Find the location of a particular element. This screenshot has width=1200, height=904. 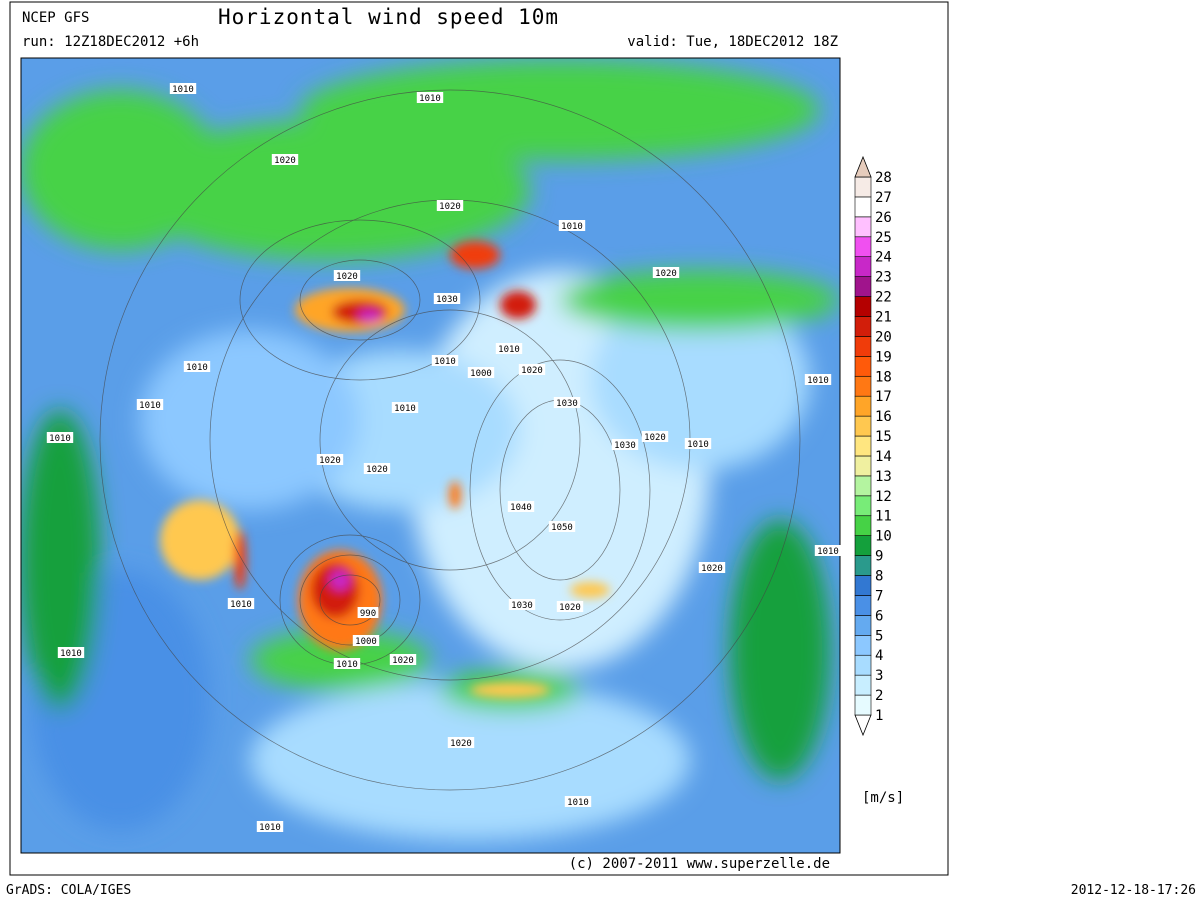

colorbar-label: 18 is located at coordinates (883, 377).